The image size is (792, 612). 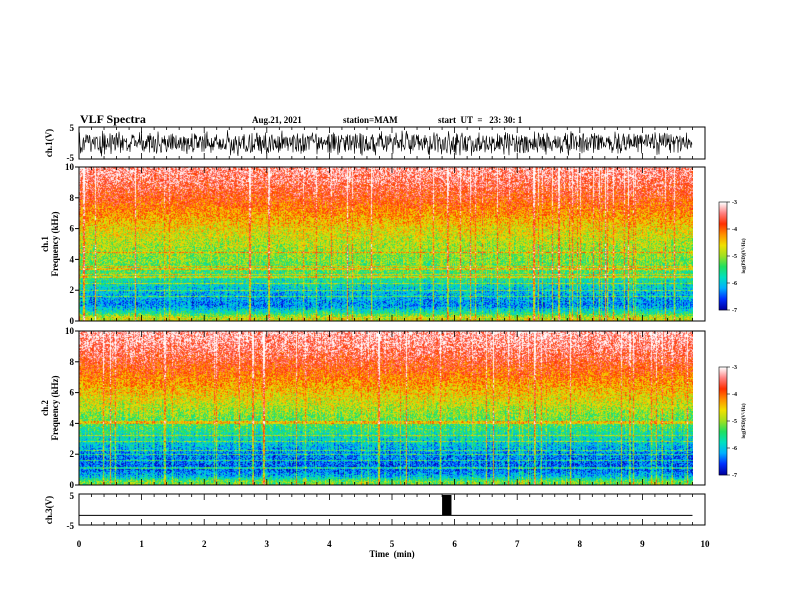 I want to click on ch1-waveform-line, so click(x=385, y=143).